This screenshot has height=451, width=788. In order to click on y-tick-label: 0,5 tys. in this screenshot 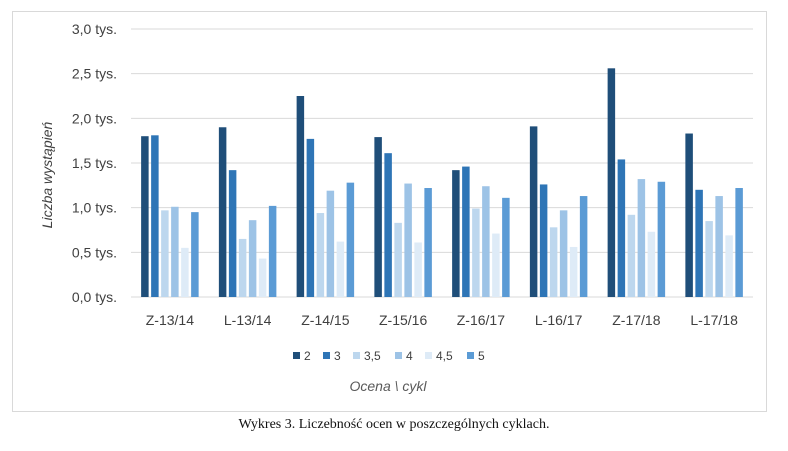, I will do `click(94, 252)`.